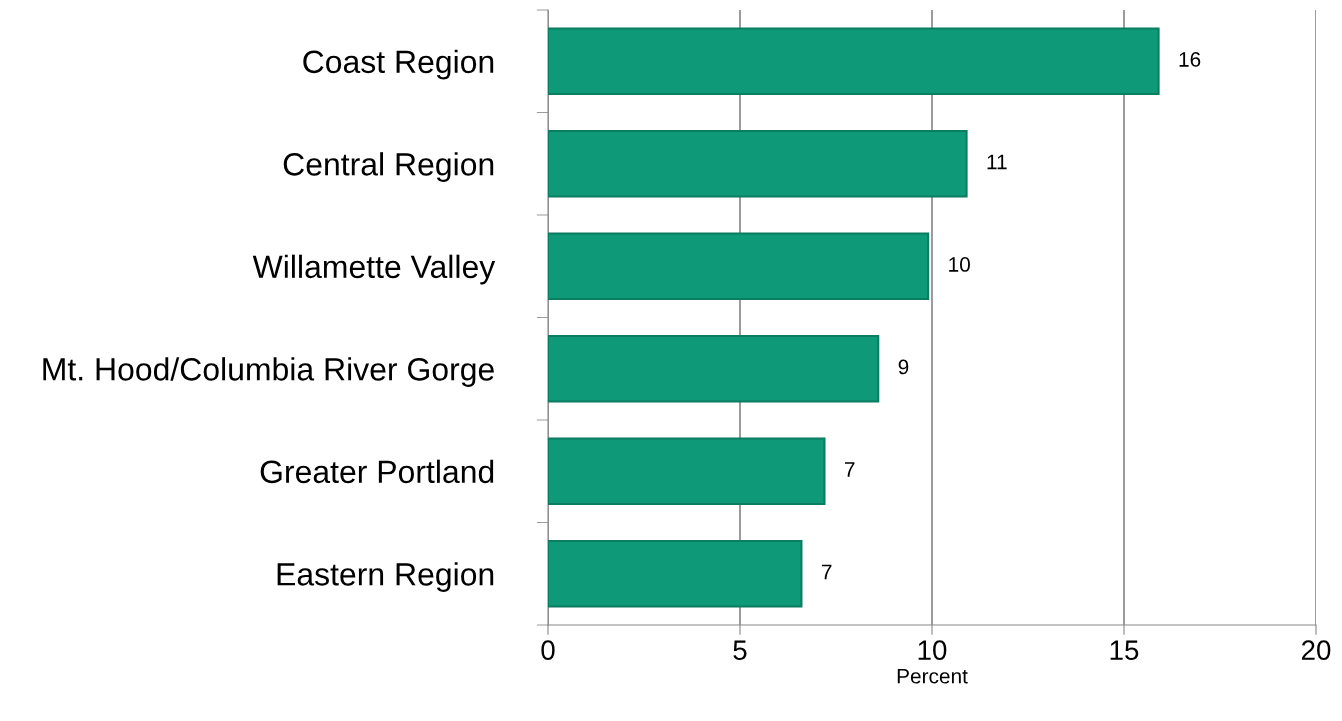  I want to click on x-tick-label: 10, so click(932, 650).